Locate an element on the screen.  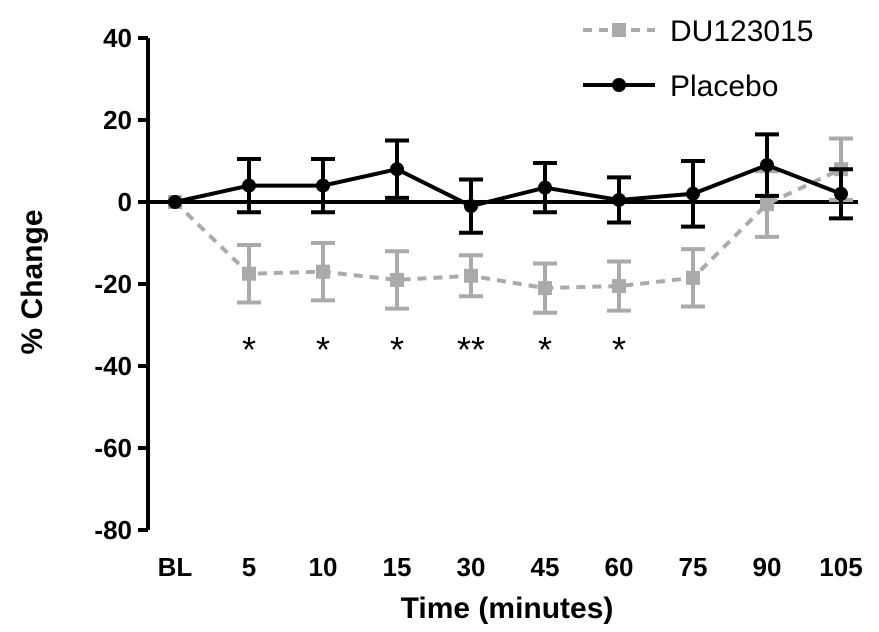
x-tick-label: 105 is located at coordinates (840, 567).